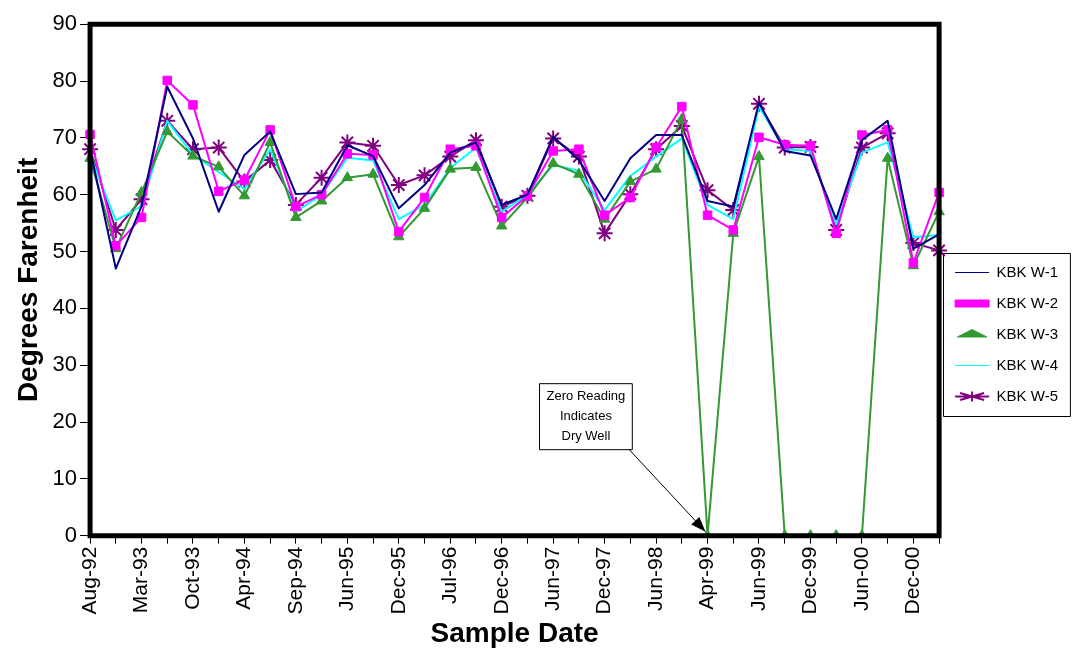 The image size is (1086, 659). What do you see at coordinates (294, 580) in the screenshot?
I see `x-tick-label: Sep-94` at bounding box center [294, 580].